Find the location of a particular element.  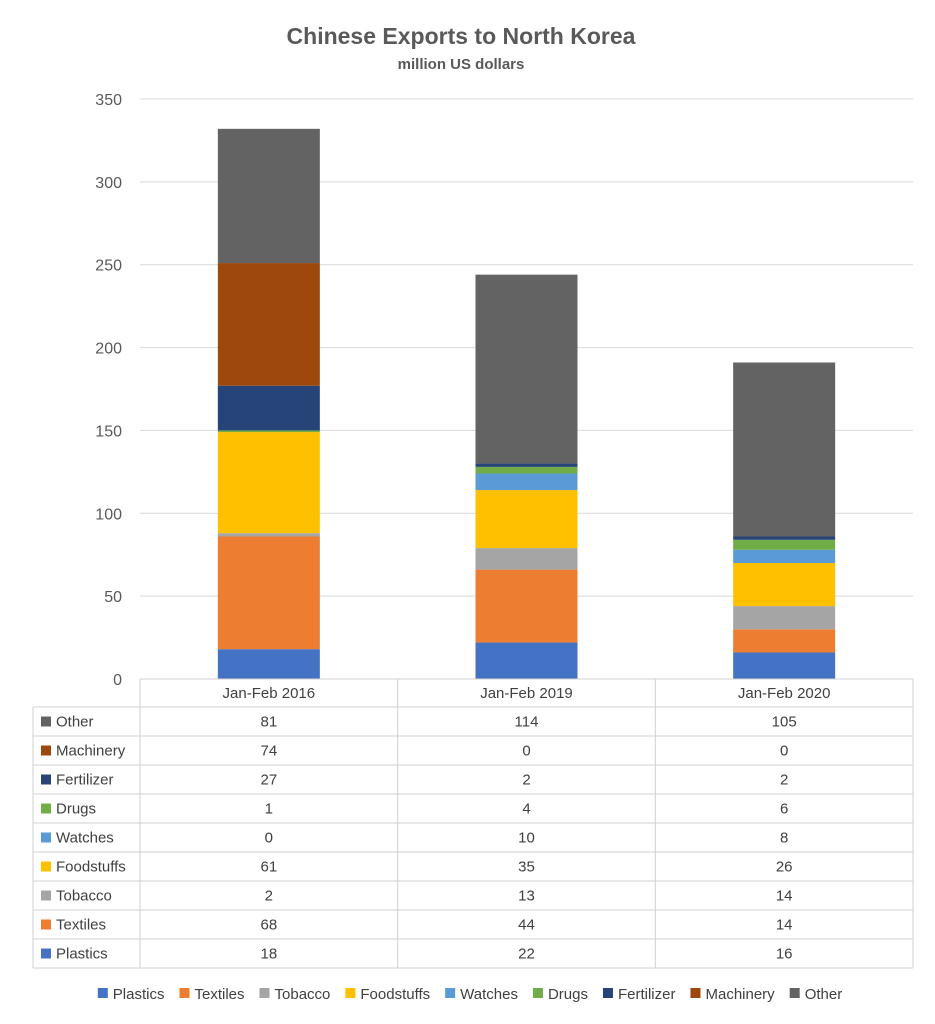

table-key-other is located at coordinates (46, 721).